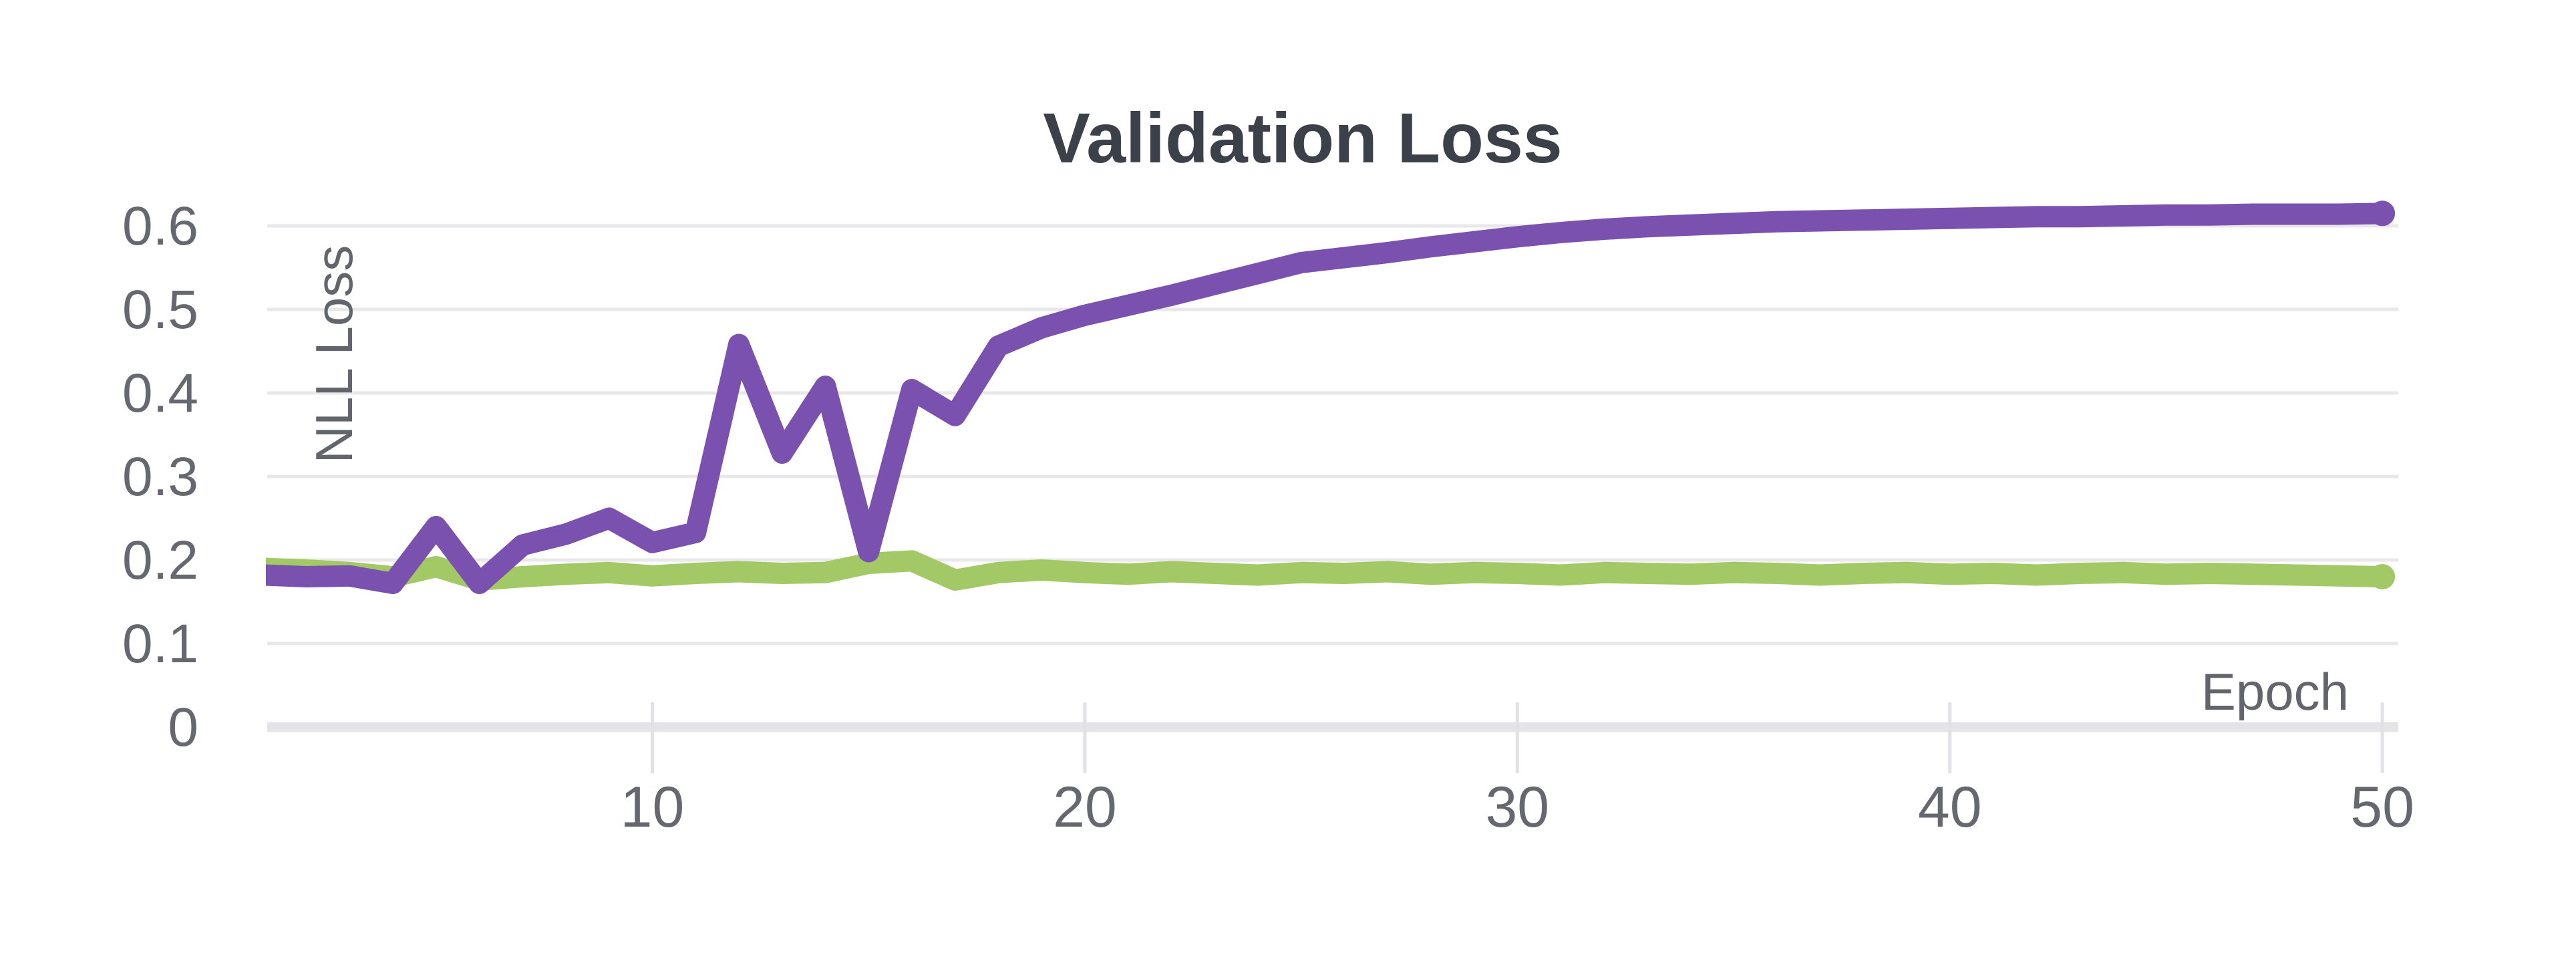 This screenshot has width=2576, height=973. Describe the element at coordinates (2275, 691) in the screenshot. I see `x-axis-title: Epoch` at that location.